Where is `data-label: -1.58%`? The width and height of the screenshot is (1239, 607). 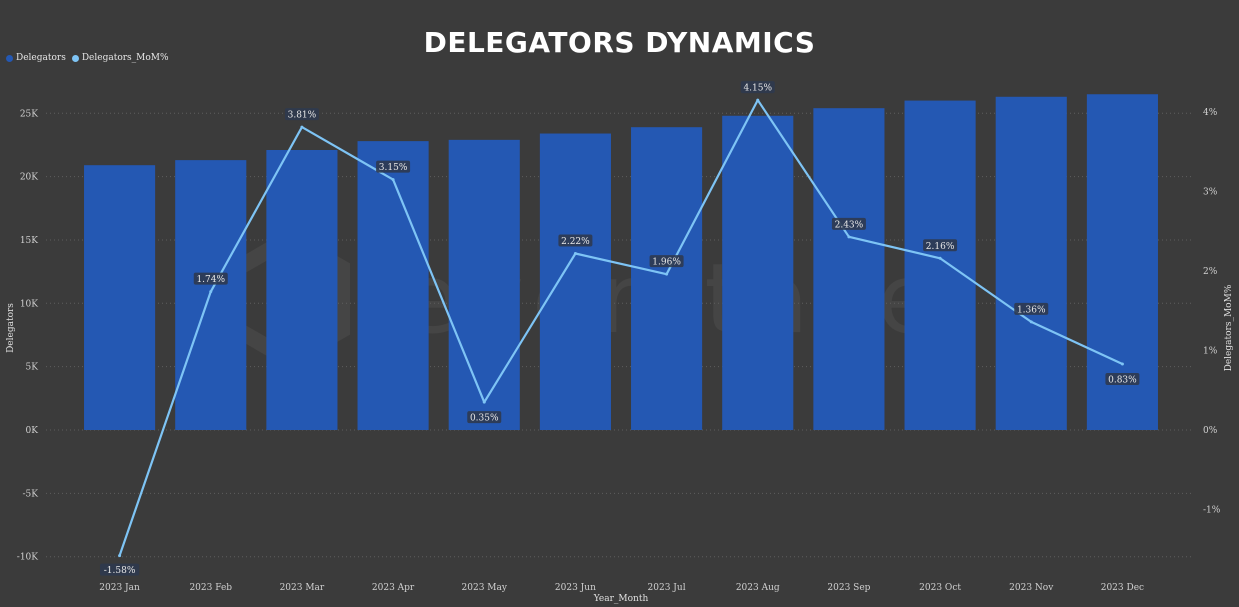 data-label: -1.58% is located at coordinates (120, 571).